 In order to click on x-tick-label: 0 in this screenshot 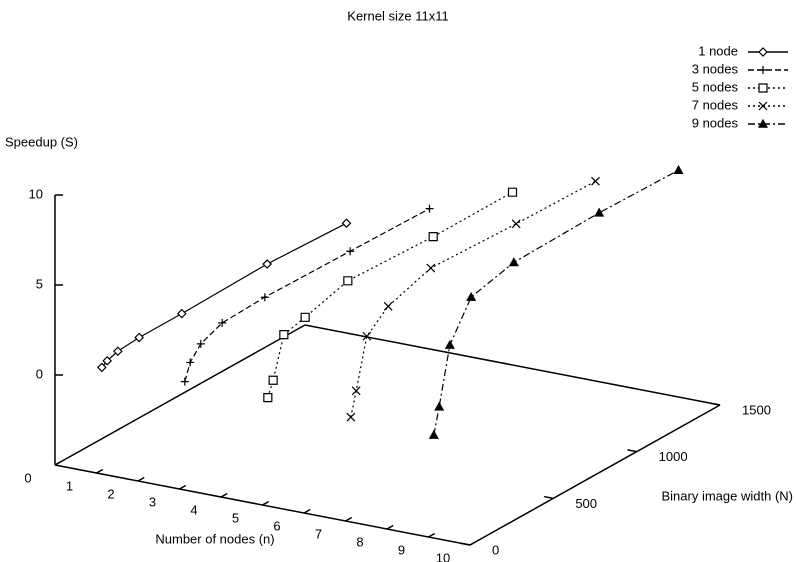, I will do `click(27, 477)`.